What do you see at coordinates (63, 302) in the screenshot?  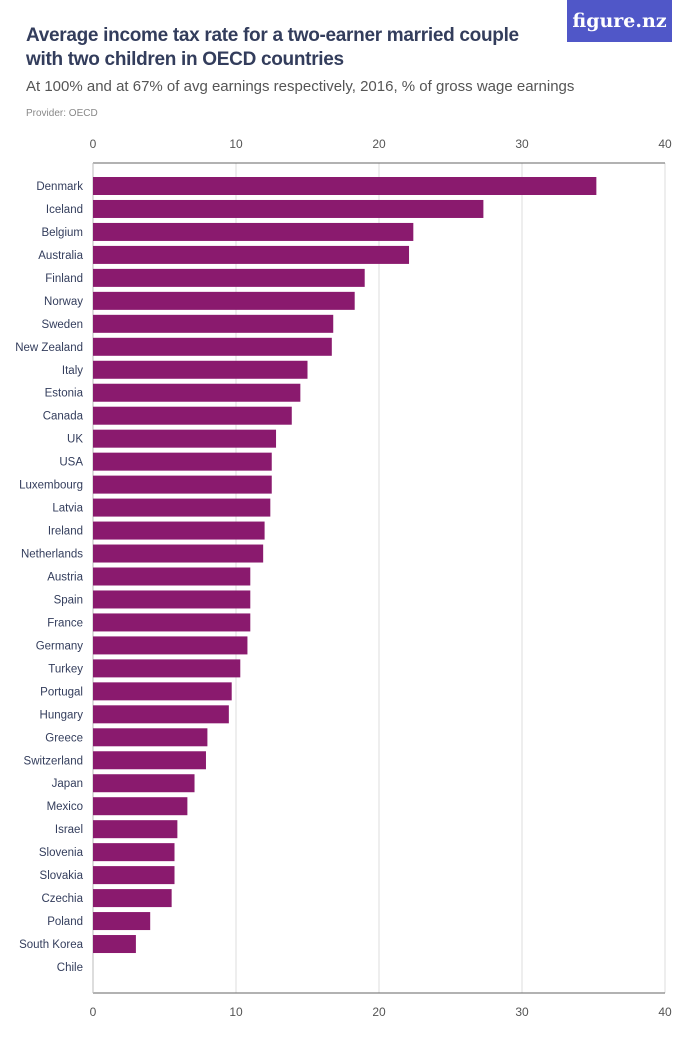 I see `category-label: Norway` at bounding box center [63, 302].